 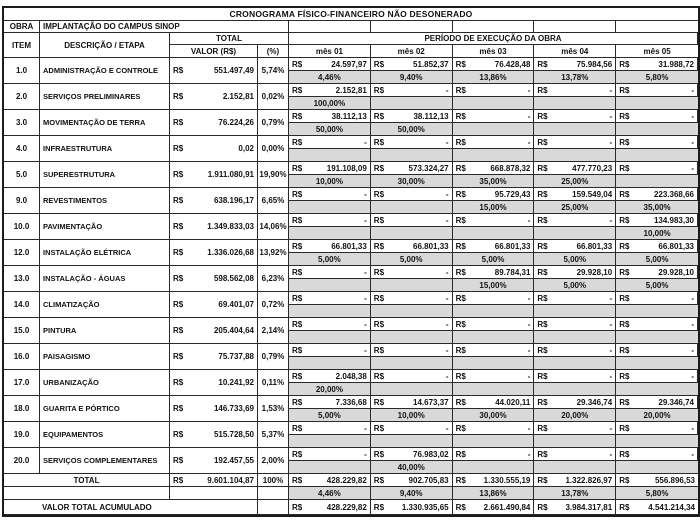 What do you see at coordinates (411, 402) in the screenshot?
I see `month-value-cell: R$ 14.673,37` at bounding box center [411, 402].